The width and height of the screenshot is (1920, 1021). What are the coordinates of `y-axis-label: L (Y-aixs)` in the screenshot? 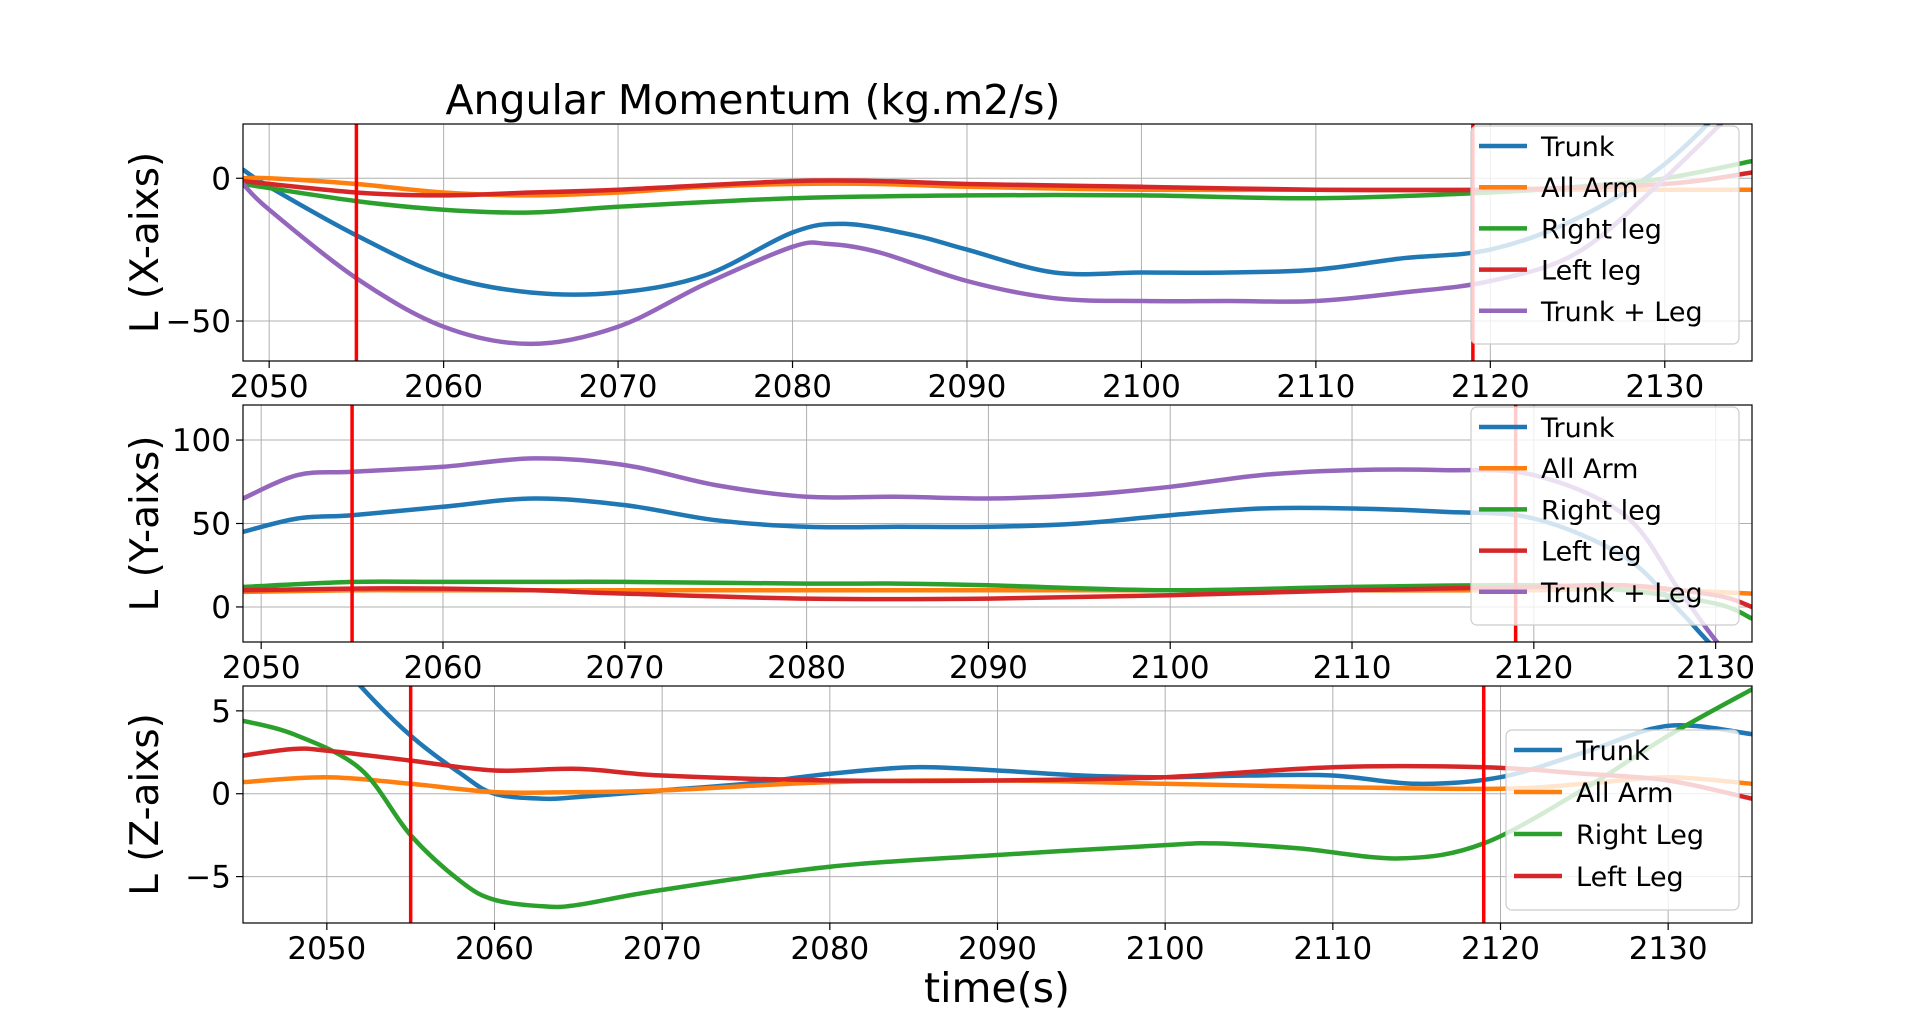 It's located at (145, 524).